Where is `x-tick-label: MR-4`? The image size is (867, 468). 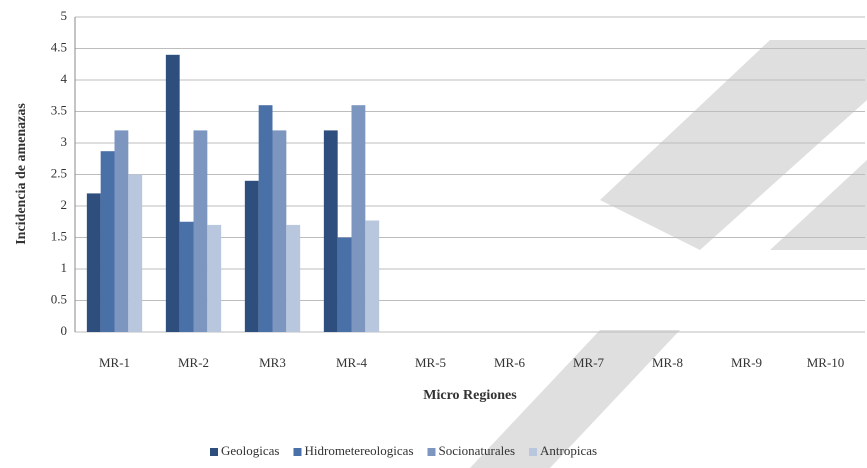 x-tick-label: MR-4 is located at coordinates (352, 362).